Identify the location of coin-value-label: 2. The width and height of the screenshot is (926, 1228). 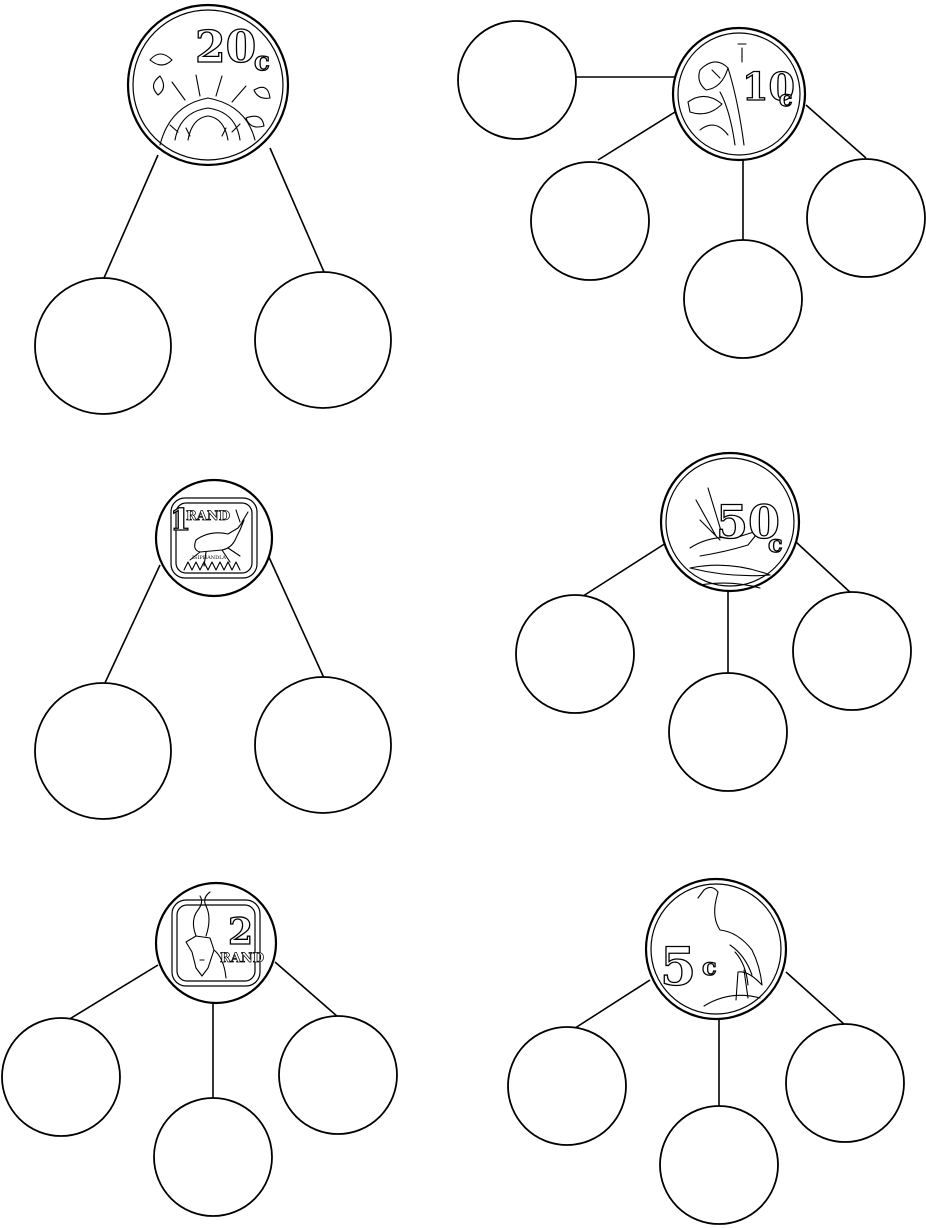
(240, 932).